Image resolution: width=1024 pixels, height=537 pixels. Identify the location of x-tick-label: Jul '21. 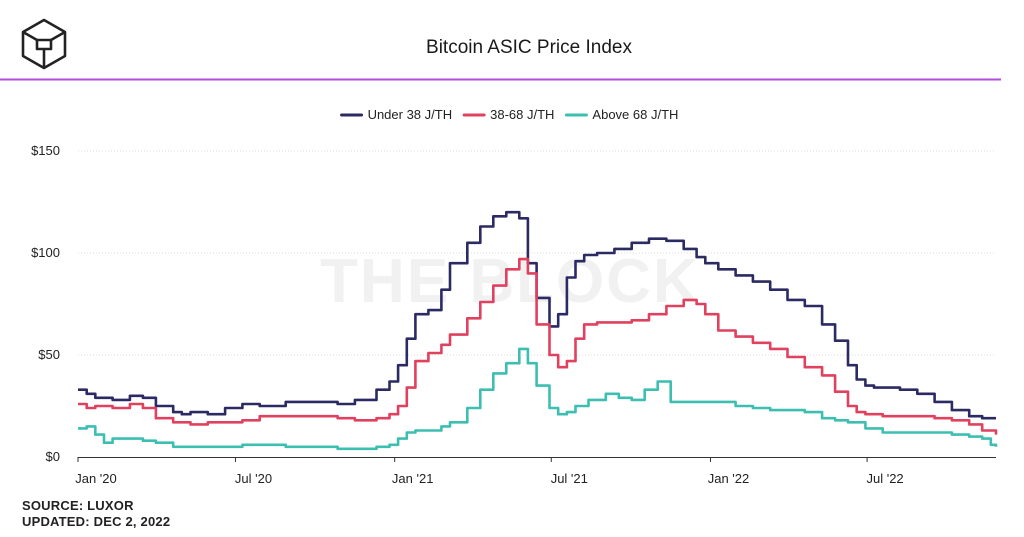
(569, 478).